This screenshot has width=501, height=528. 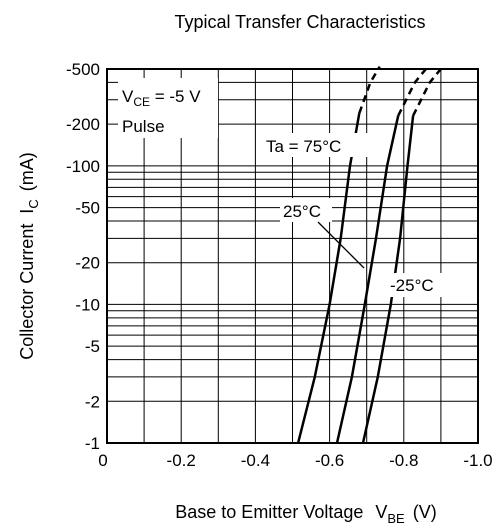 I want to click on x-label-subscript: BE, so click(x=396, y=518).